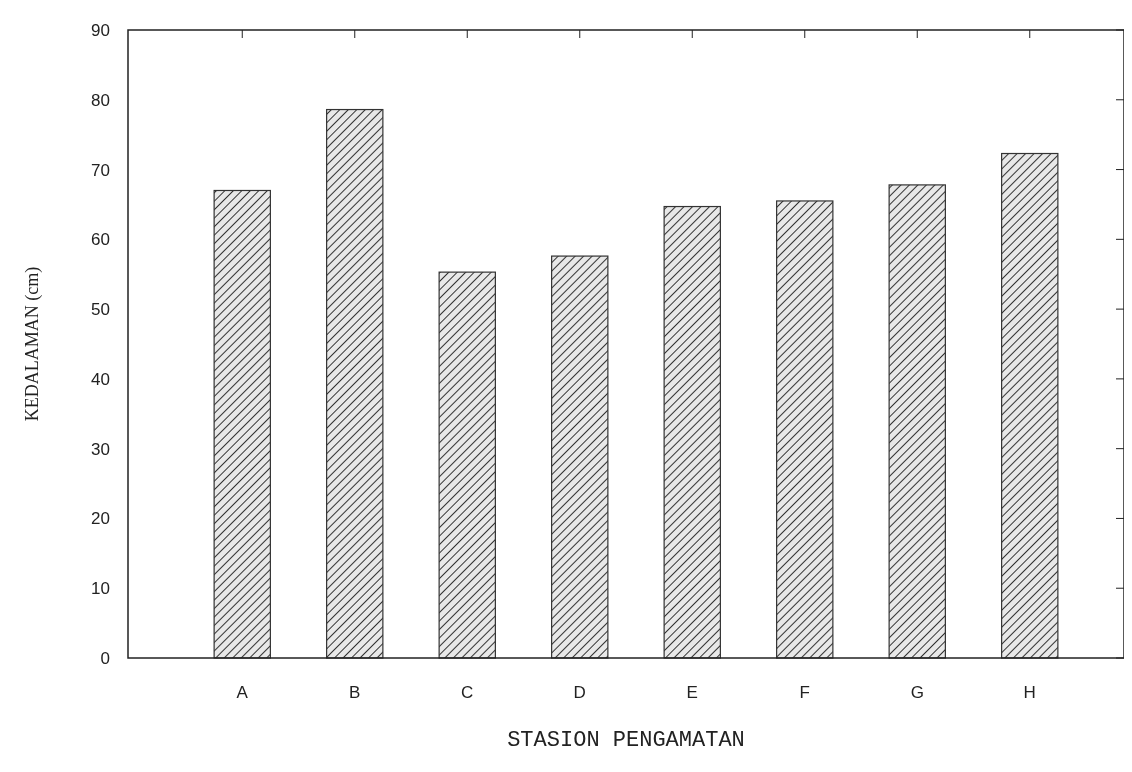  Describe the element at coordinates (100, 100) in the screenshot. I see `y-tick-label: 80` at that location.